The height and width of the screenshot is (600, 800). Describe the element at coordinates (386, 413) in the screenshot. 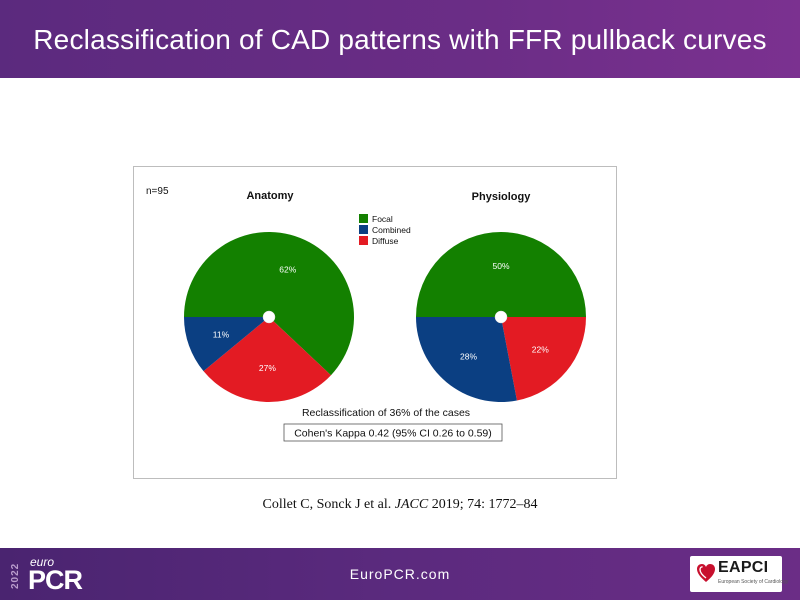

I see `reclassification-annotation: Reclassification of 36% of the cases` at that location.